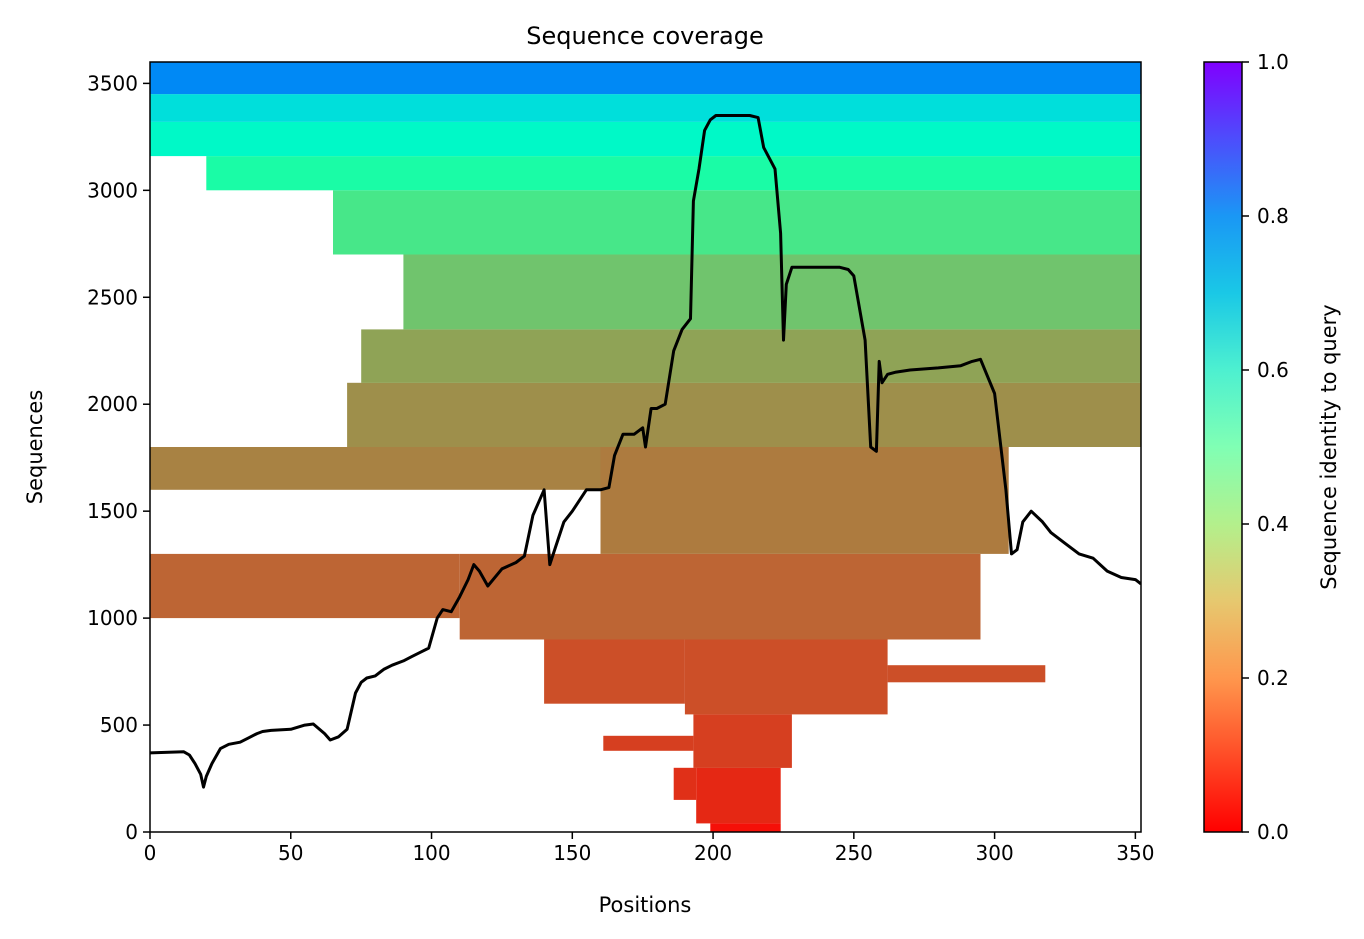 Image resolution: width=1364 pixels, height=939 pixels. What do you see at coordinates (713, 853) in the screenshot?
I see `x-tick-label: 200` at bounding box center [713, 853].